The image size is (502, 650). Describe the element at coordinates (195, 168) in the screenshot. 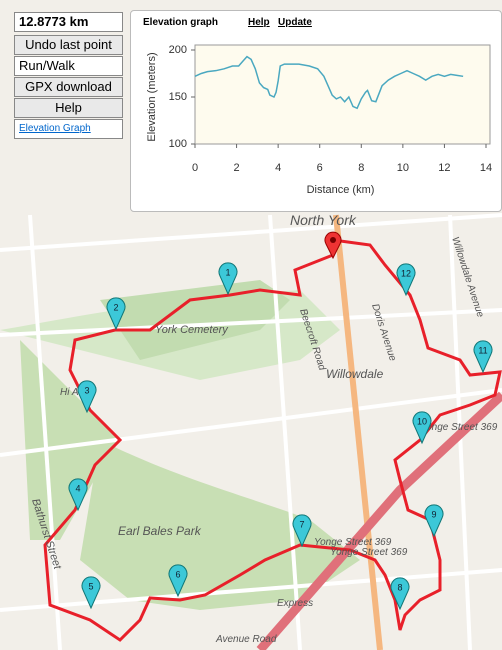

I see `x-tick-label: 0` at that location.